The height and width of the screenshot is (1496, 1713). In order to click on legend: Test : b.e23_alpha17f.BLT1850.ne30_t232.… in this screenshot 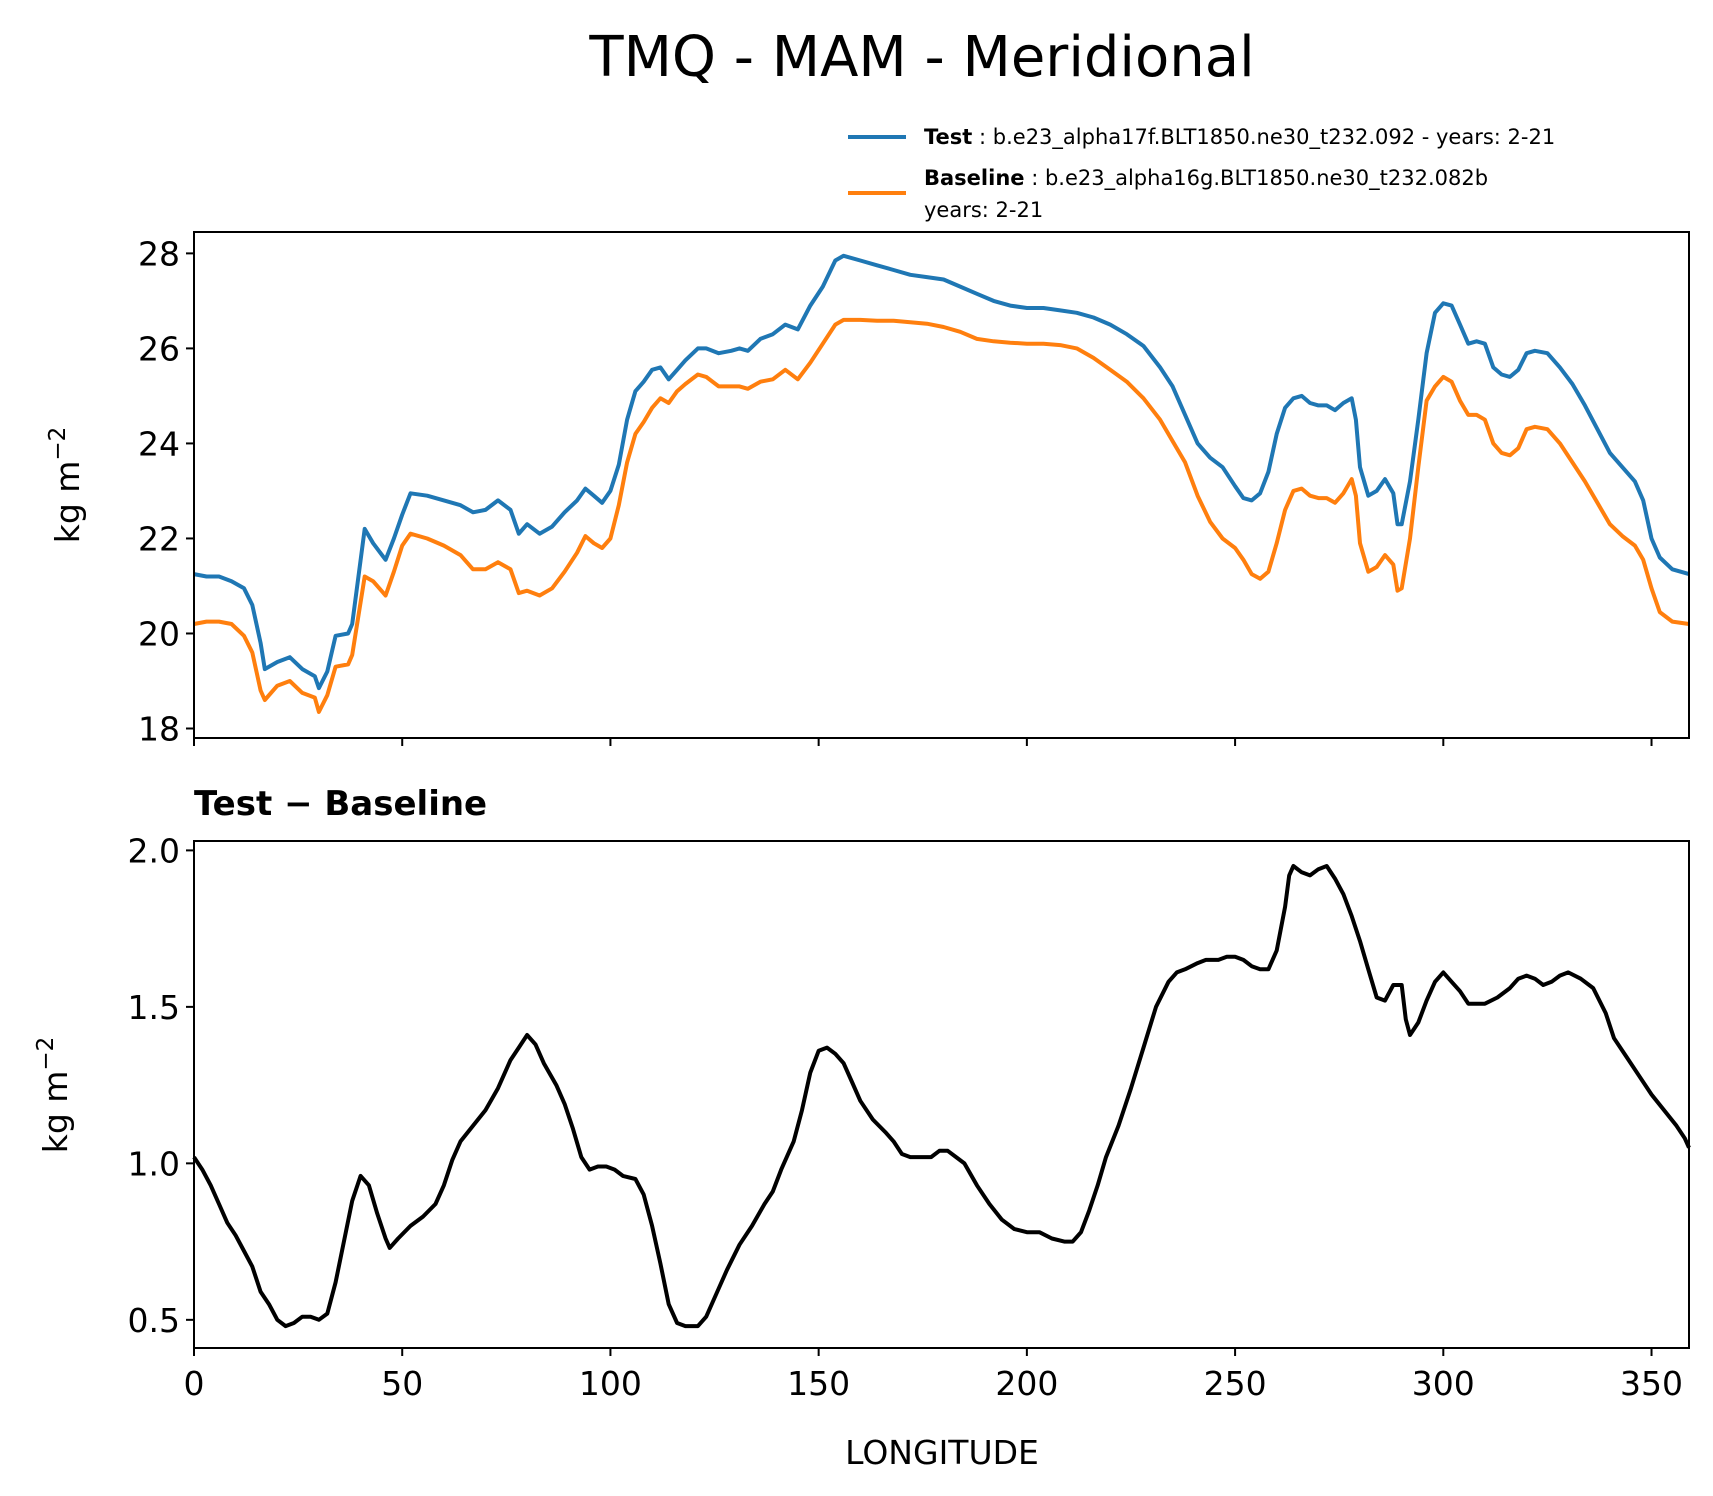, I will do `click(1201, 173)`.